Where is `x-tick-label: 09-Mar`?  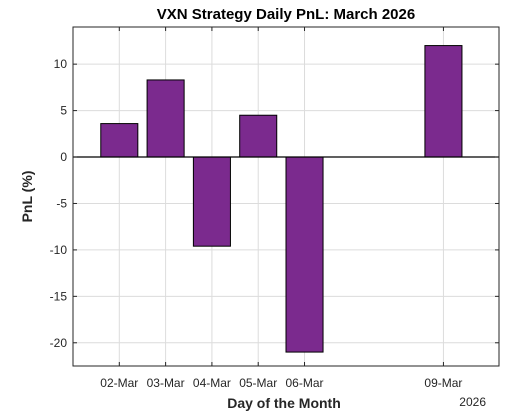
x-tick-label: 09-Mar is located at coordinates (443, 383).